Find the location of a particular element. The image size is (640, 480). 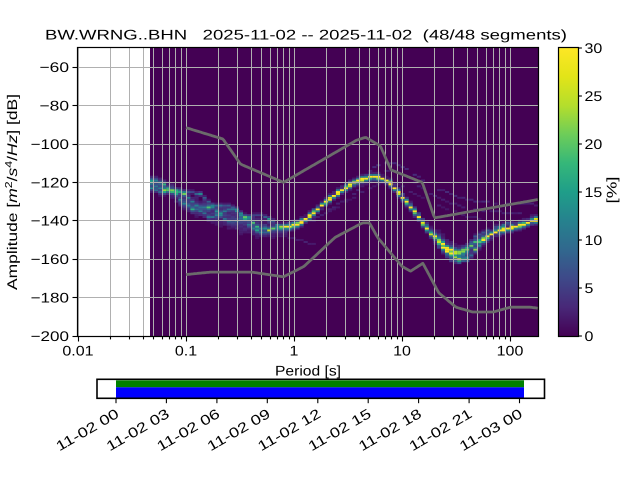

svg-text: Amplitude [m2/s4/Hz] [dB] is located at coordinates (12, 192).